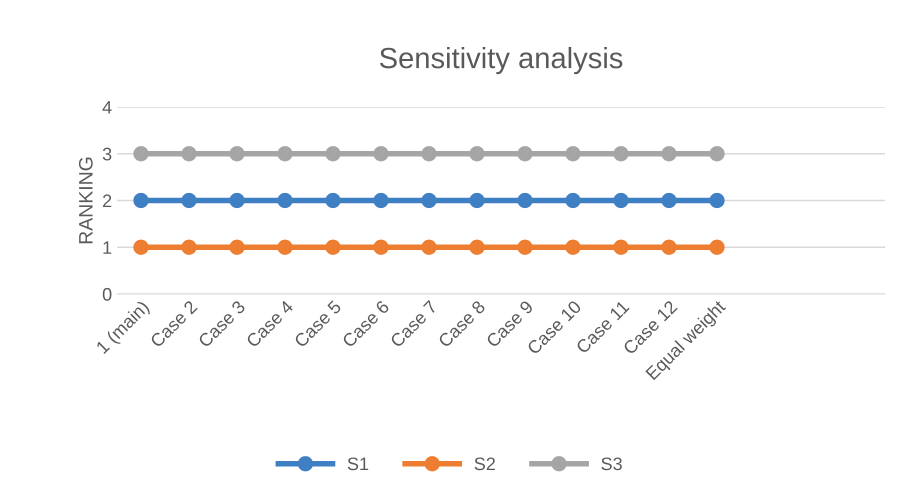  What do you see at coordinates (107, 201) in the screenshot?
I see `y-tick-label: 2` at bounding box center [107, 201].